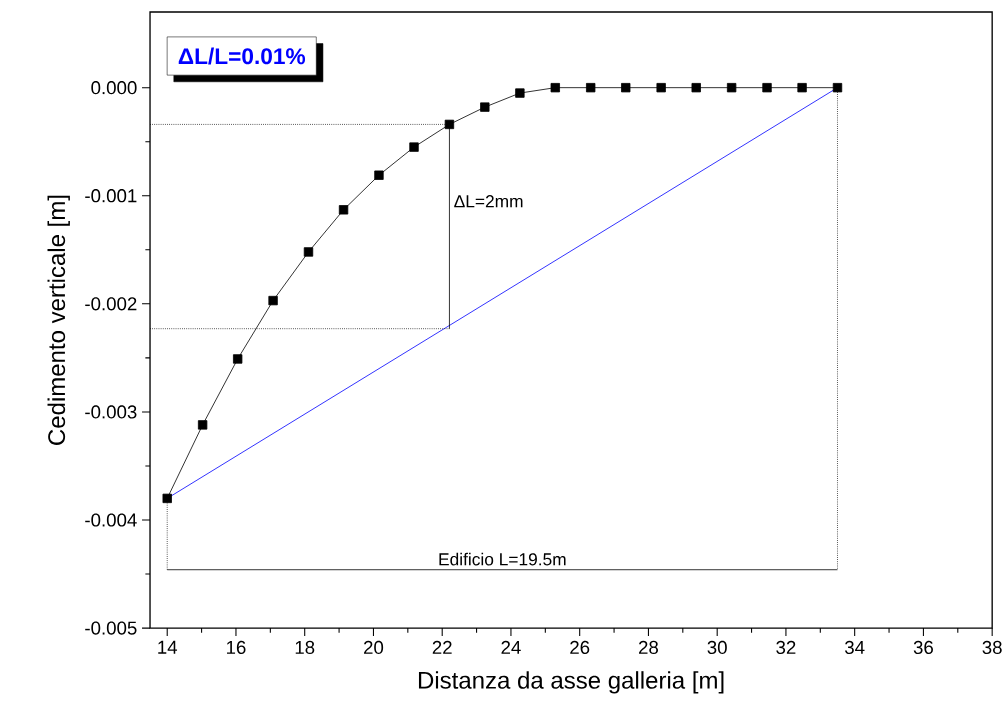  What do you see at coordinates (236, 647) in the screenshot?
I see `x-tick-label: 16` at bounding box center [236, 647].